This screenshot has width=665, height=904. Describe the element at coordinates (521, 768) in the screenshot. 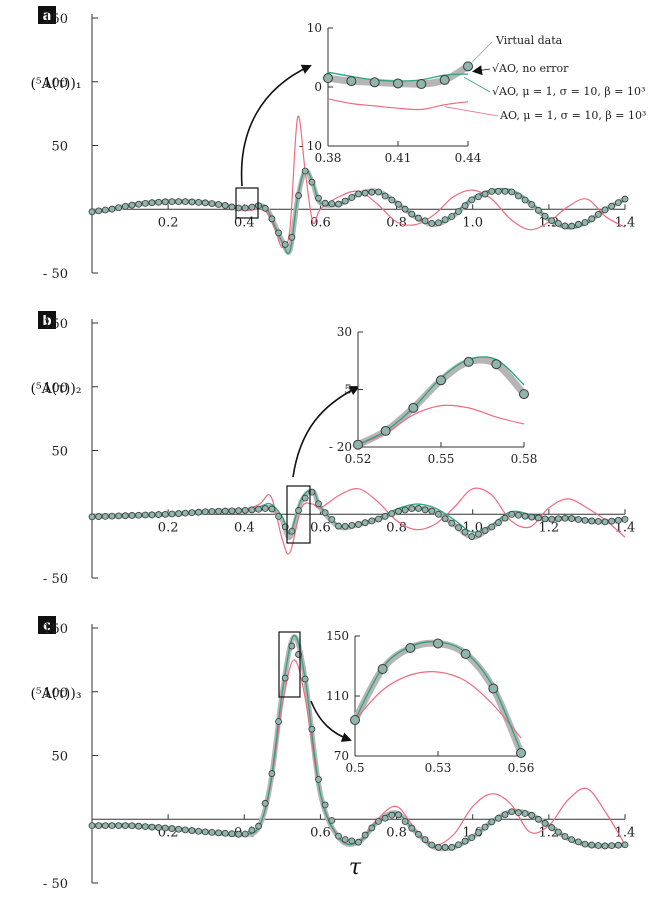

I see `inset-x-tick-label: 0.56` at that location.